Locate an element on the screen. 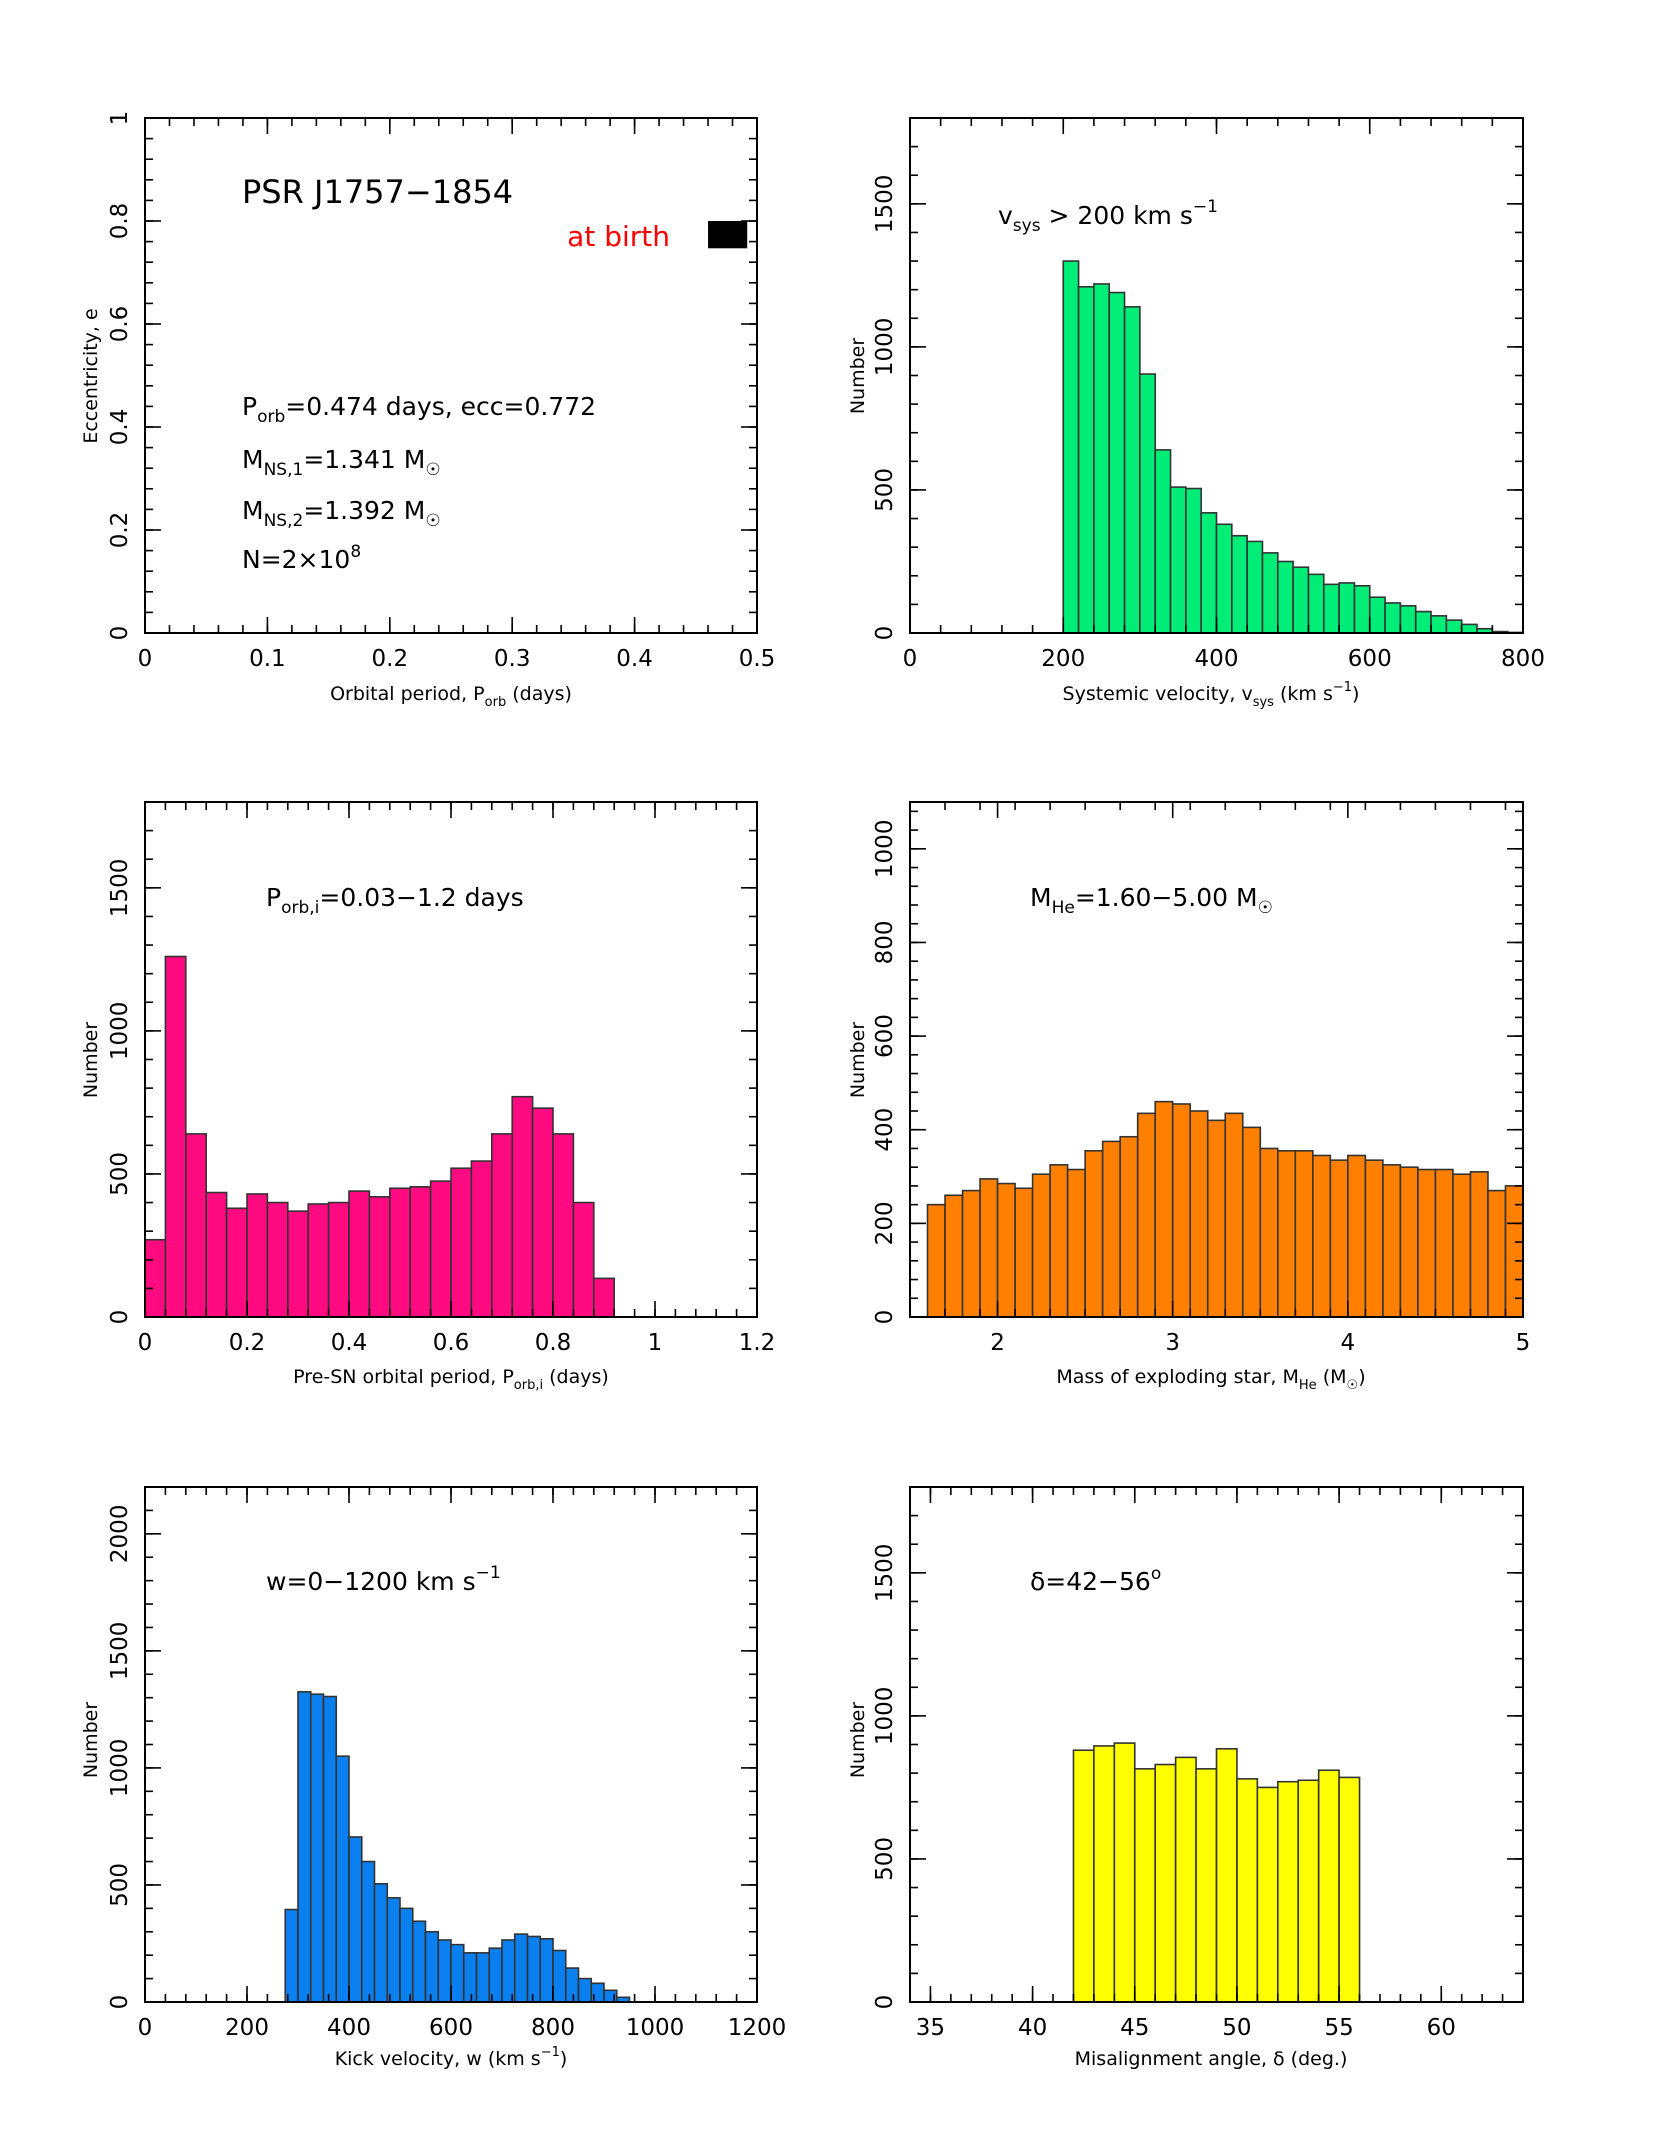  p2-xtick-label: 600 is located at coordinates (1370, 659).